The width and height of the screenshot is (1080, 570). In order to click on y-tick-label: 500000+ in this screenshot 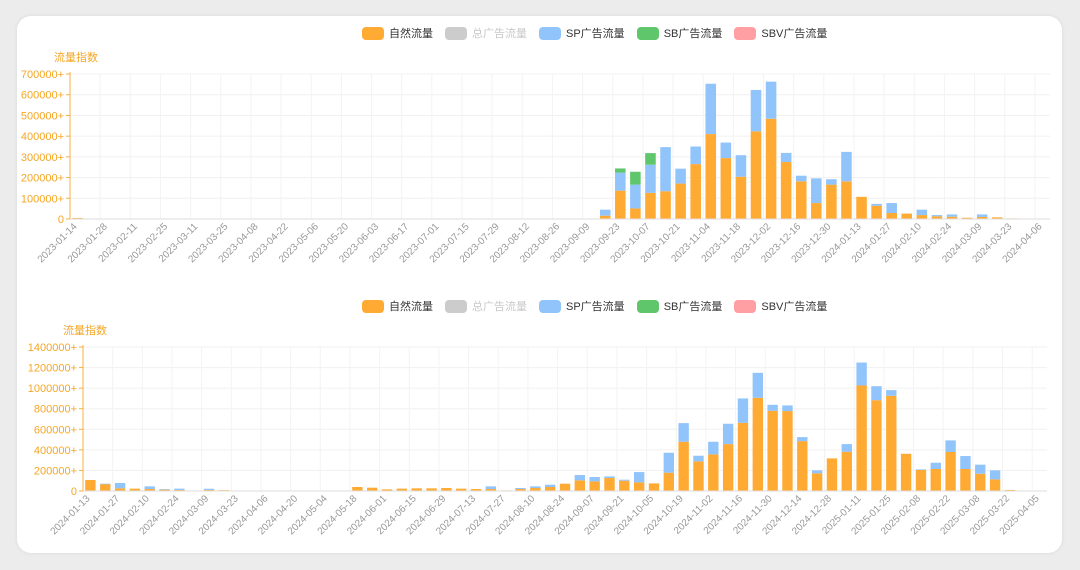, I will do `click(42, 116)`.